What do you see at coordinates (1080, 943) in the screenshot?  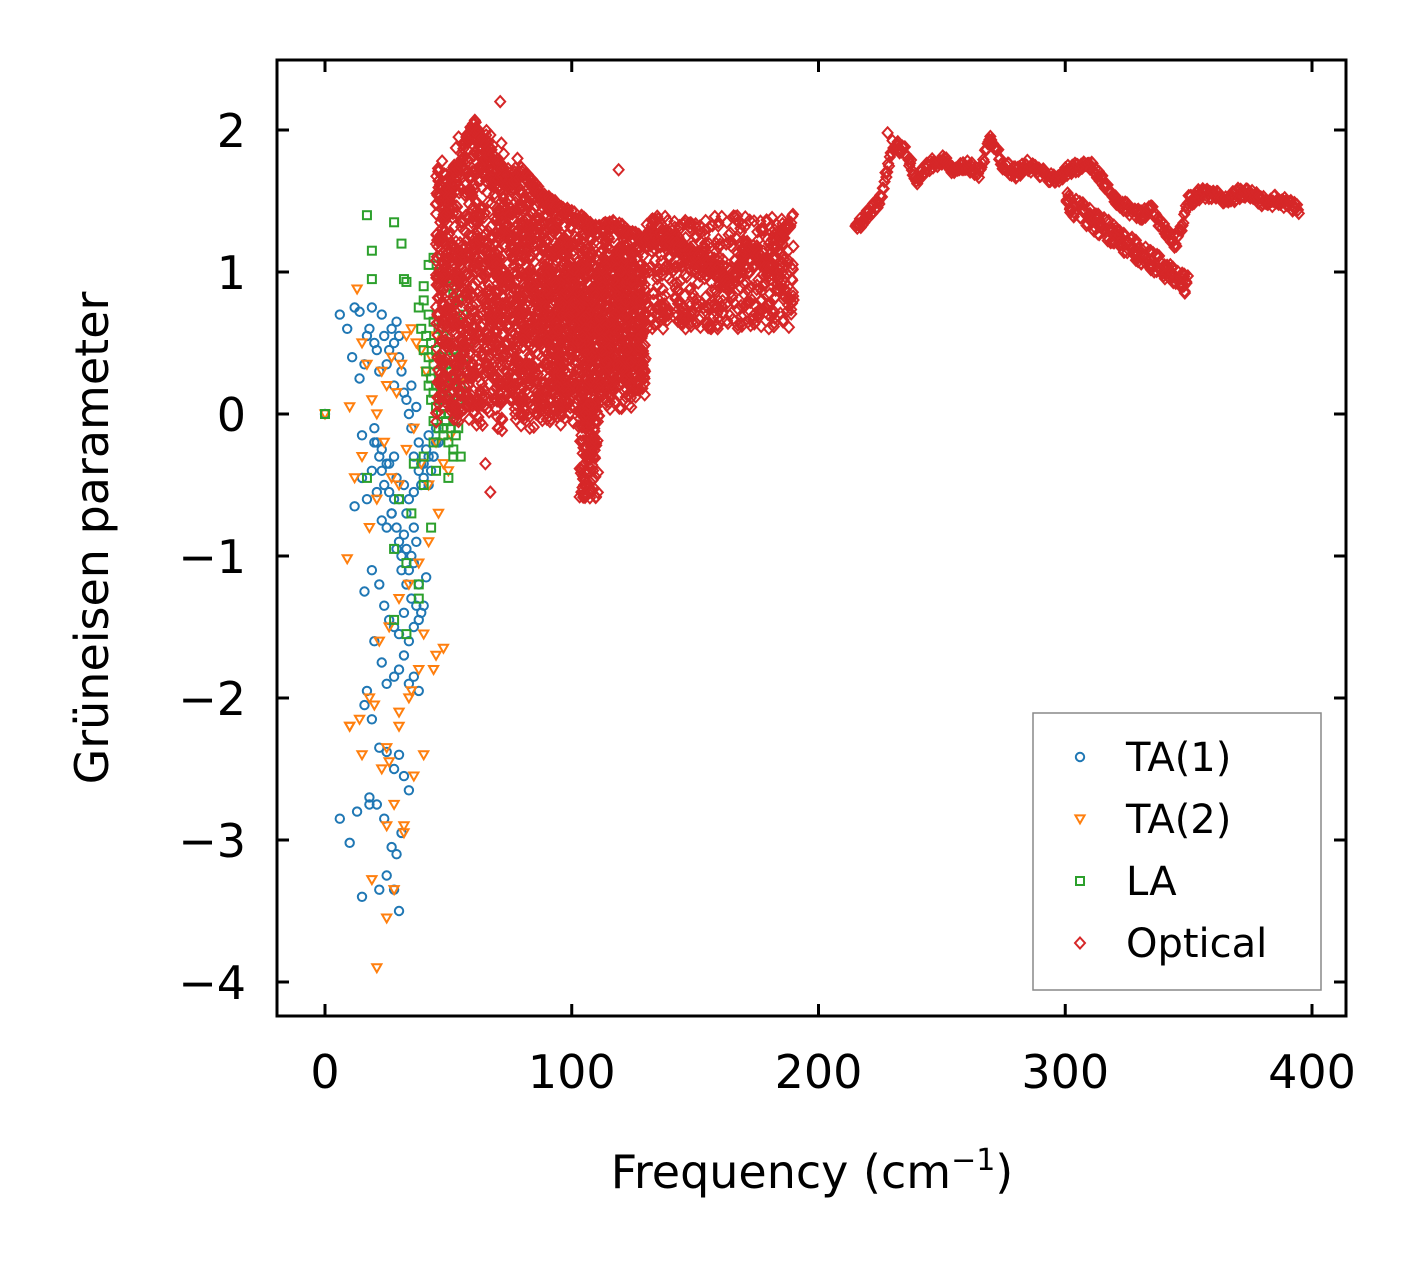 I see `legend-marker` at bounding box center [1080, 943].